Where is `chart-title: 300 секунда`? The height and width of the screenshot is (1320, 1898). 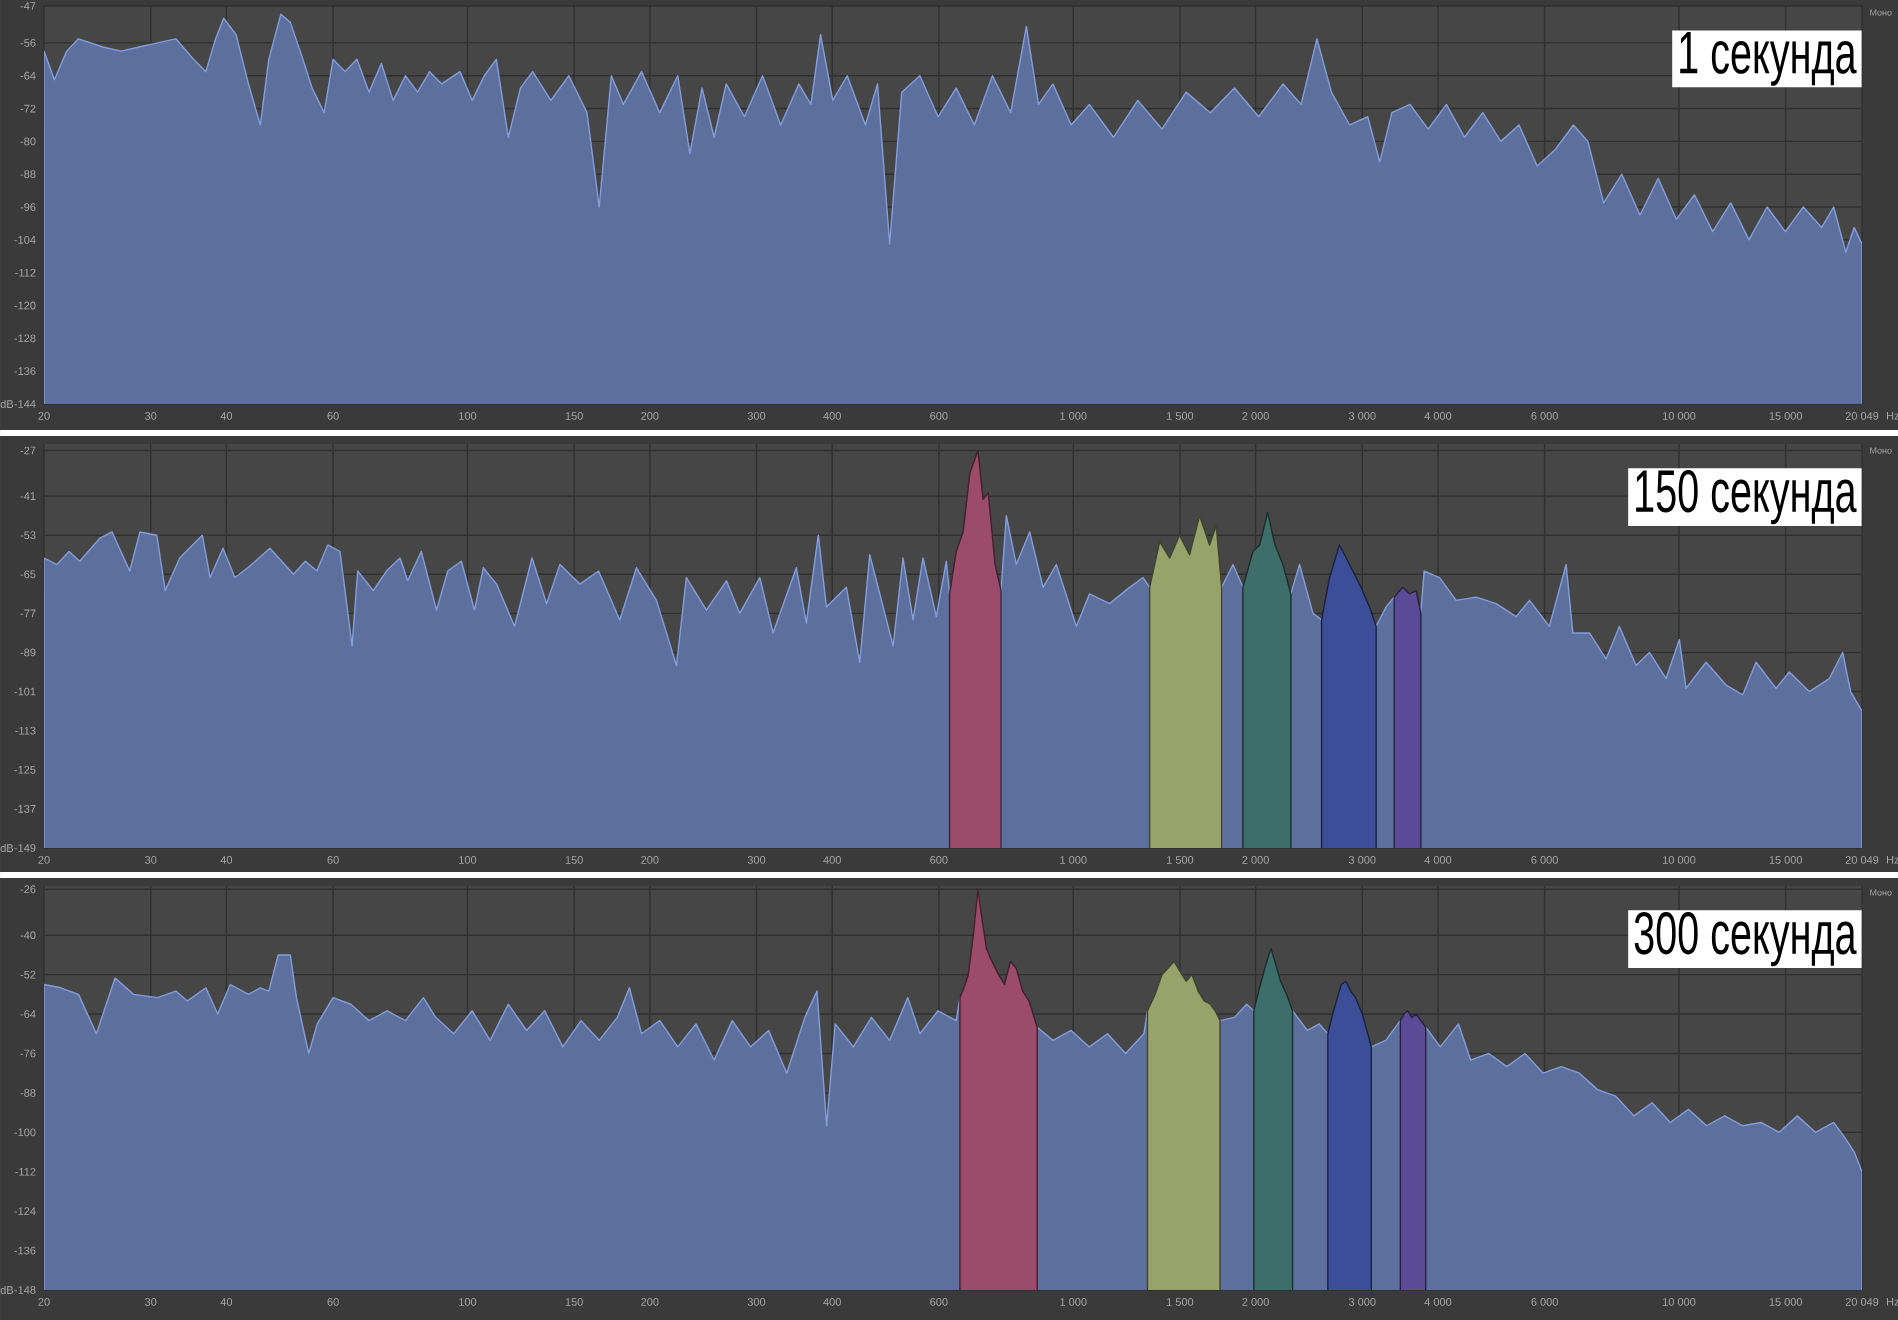 chart-title: 300 секунда is located at coordinates (1745, 939).